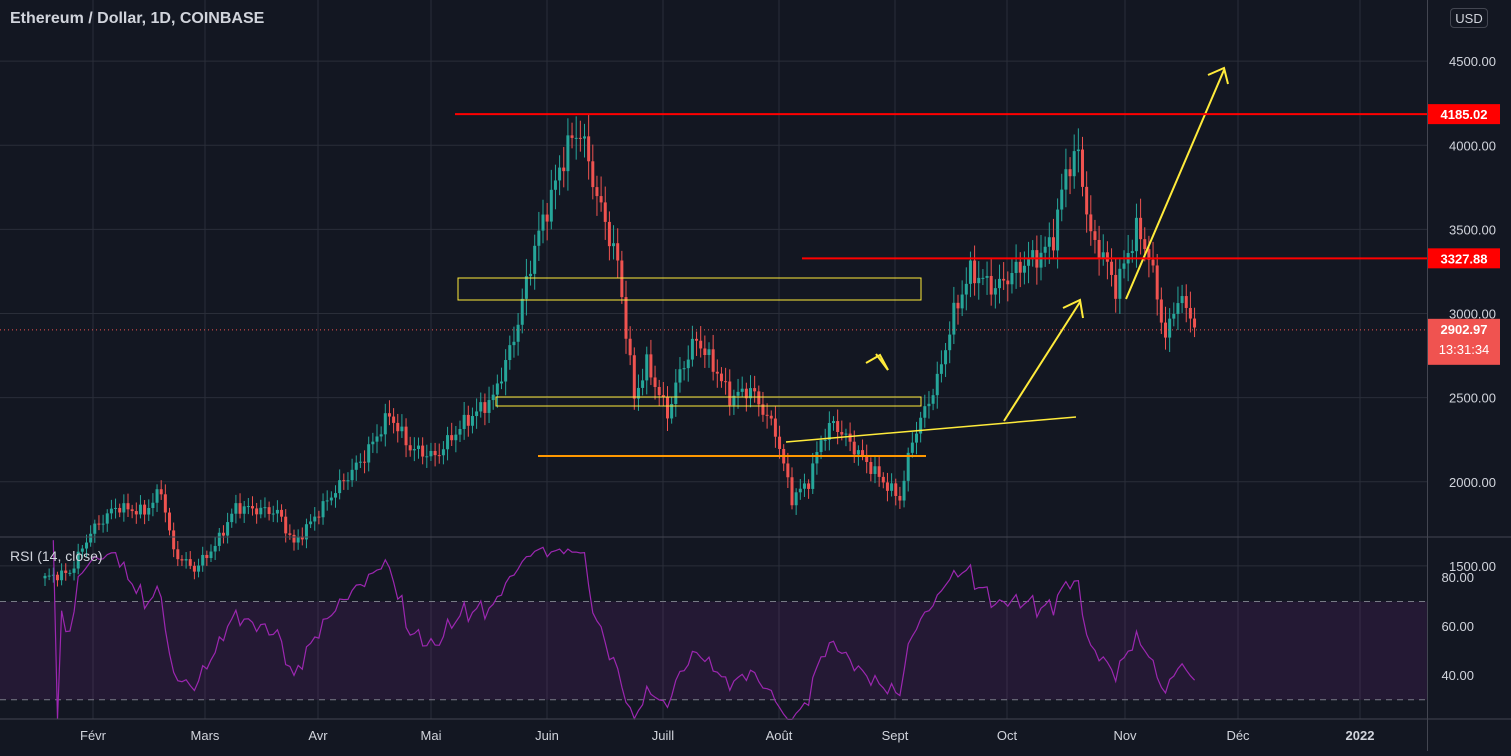 This screenshot has width=1511, height=756. I want to click on time-tick-label: Juin, so click(547, 735).